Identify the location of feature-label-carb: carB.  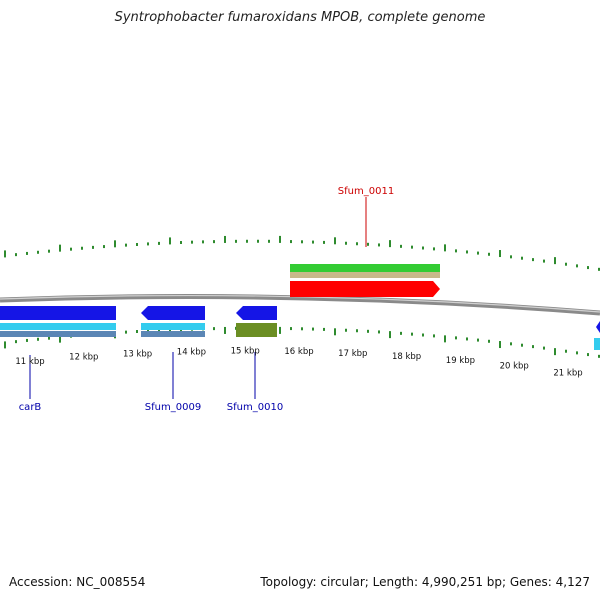
(30, 407).